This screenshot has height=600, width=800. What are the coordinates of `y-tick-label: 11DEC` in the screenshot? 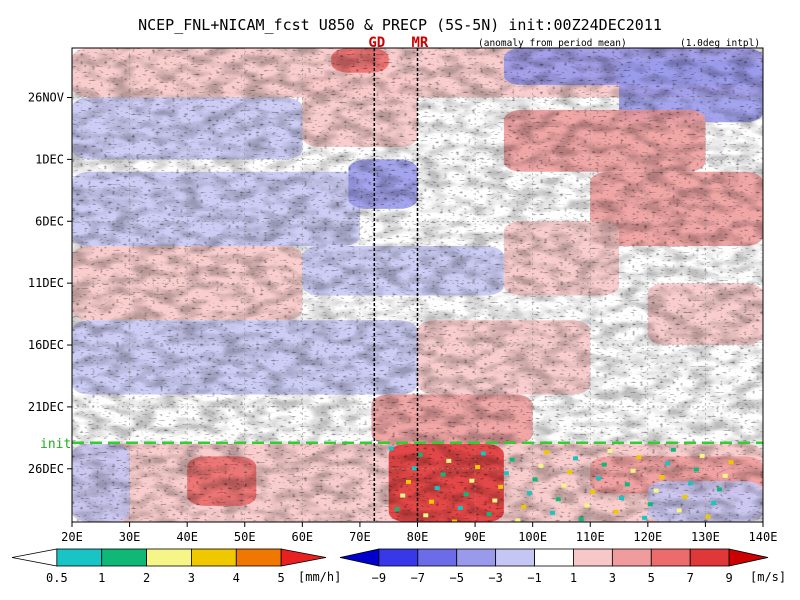 It's located at (46, 283).